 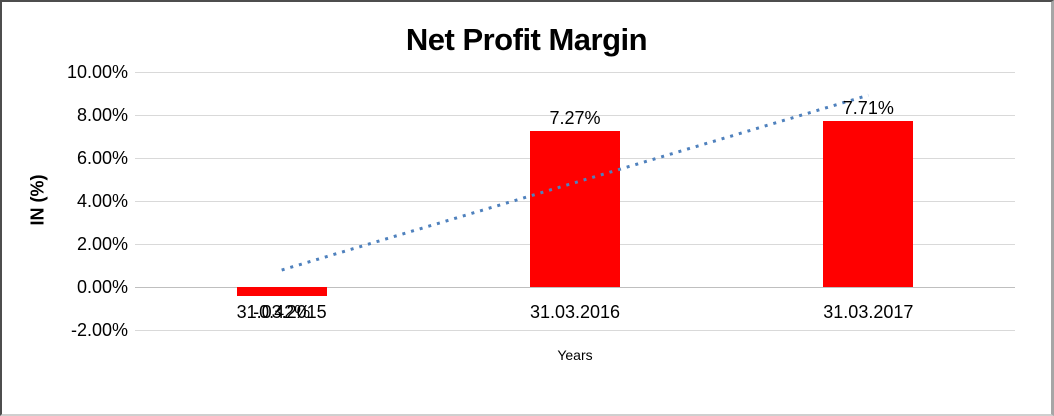 What do you see at coordinates (99, 330) in the screenshot?
I see `y-tick-label: -2.00%` at bounding box center [99, 330].